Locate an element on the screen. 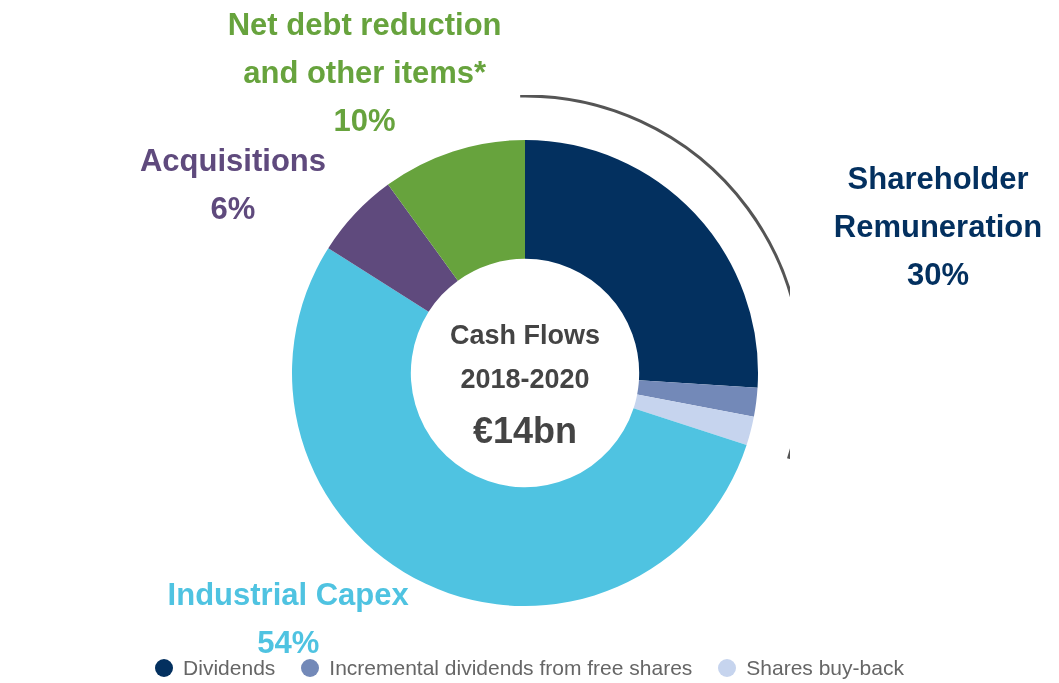 This screenshot has width=1059, height=683. slice-label: Industrial Capex is located at coordinates (288, 594).